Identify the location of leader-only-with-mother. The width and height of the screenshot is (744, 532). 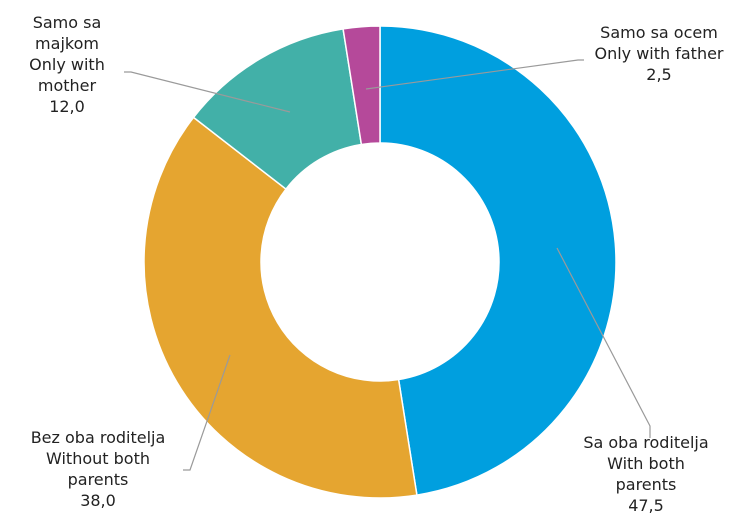
(207, 92).